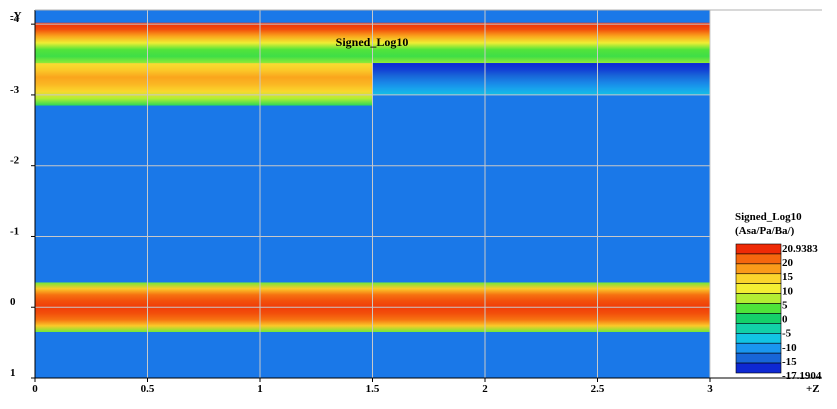 This screenshot has width=837, height=409. What do you see at coordinates (14, 231) in the screenshot?
I see `y-tick-label: -1` at bounding box center [14, 231].